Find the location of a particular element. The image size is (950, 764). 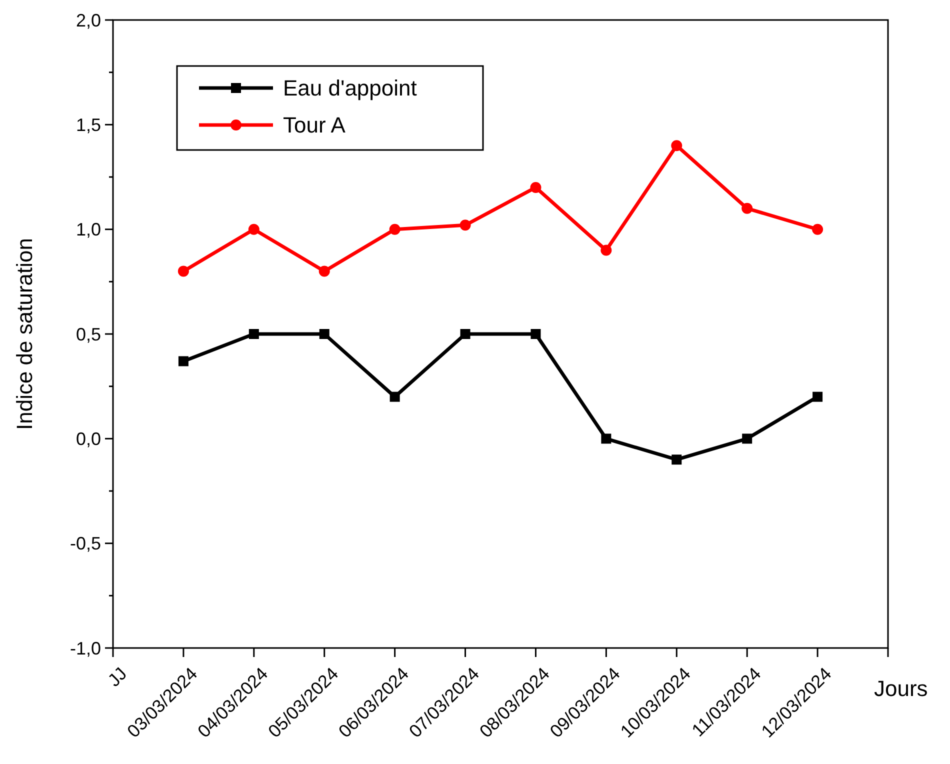

y-tick-label: -1,0 is located at coordinates (85, 648).